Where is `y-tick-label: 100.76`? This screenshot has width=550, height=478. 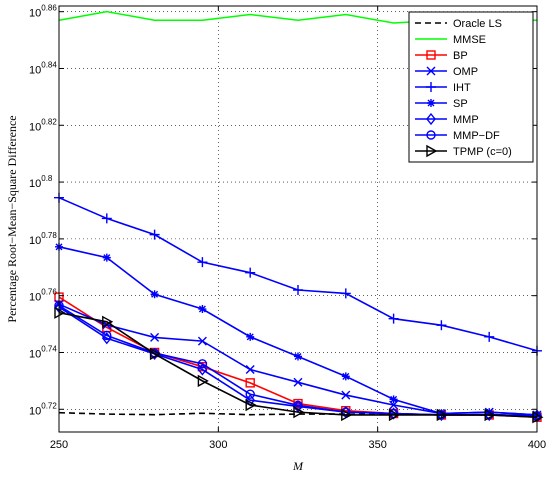
y-tick-label: 100.76 is located at coordinates (43, 296).